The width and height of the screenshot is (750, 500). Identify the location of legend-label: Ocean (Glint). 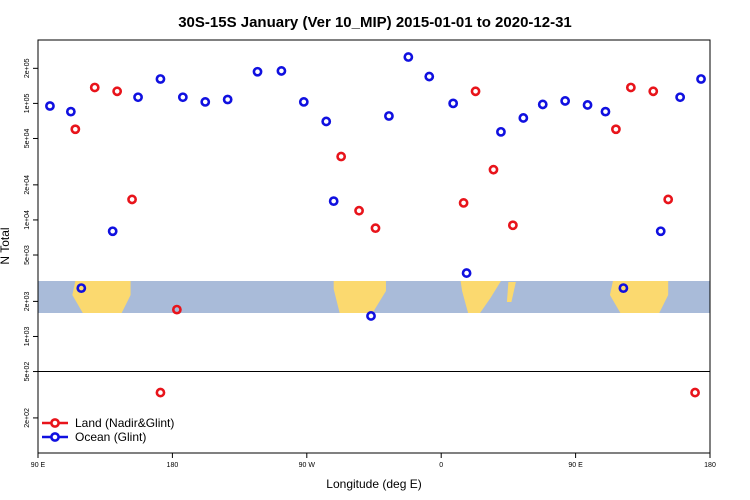
(110, 437).